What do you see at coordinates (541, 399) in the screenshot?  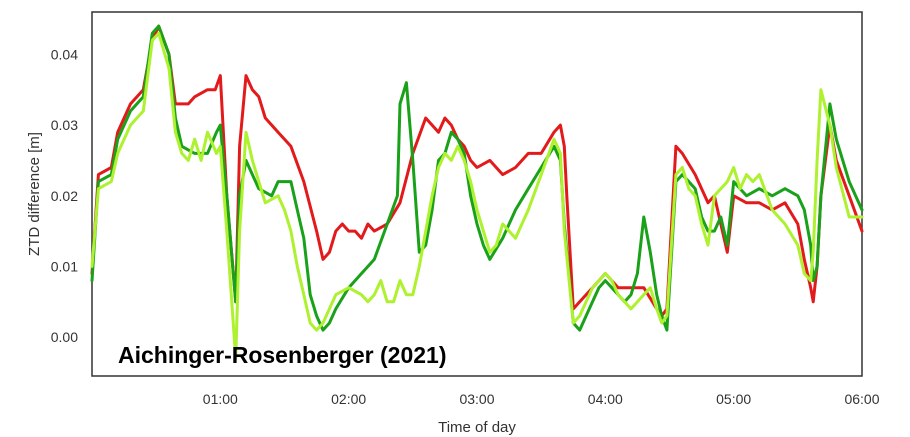 I see `x-axis-ticks: 01:00 02:00 03:00 04:00 05:00 06:00` at bounding box center [541, 399].